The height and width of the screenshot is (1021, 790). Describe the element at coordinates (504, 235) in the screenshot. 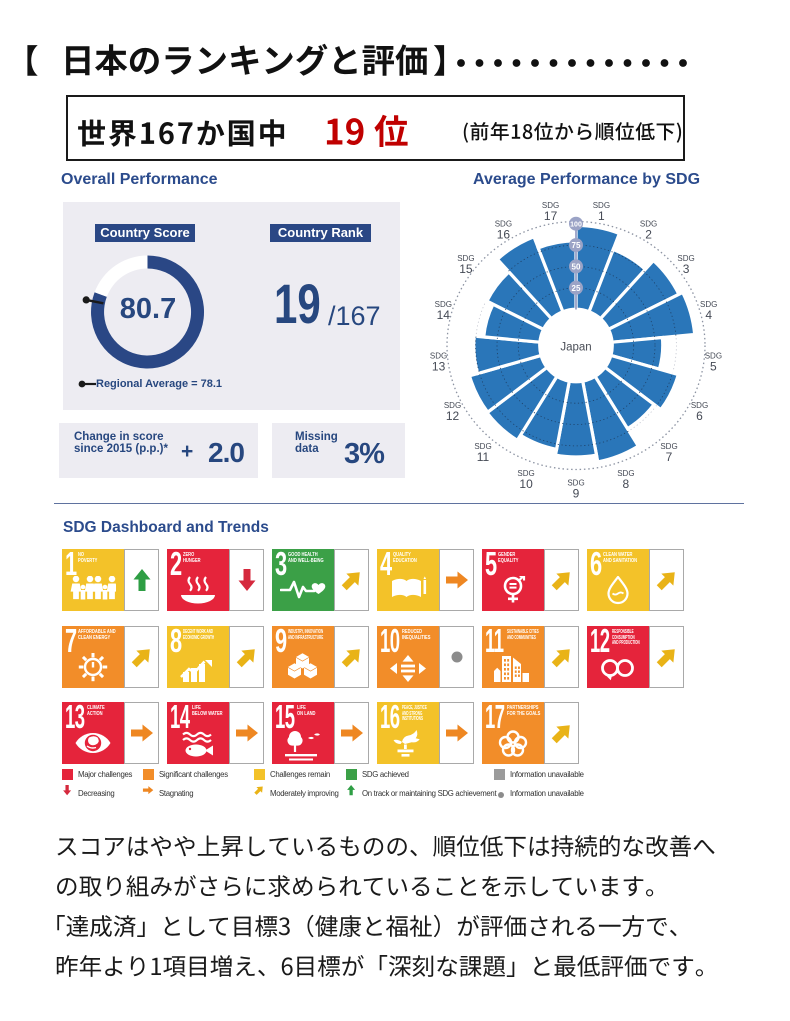

I see `svg-text: 16` at that location.